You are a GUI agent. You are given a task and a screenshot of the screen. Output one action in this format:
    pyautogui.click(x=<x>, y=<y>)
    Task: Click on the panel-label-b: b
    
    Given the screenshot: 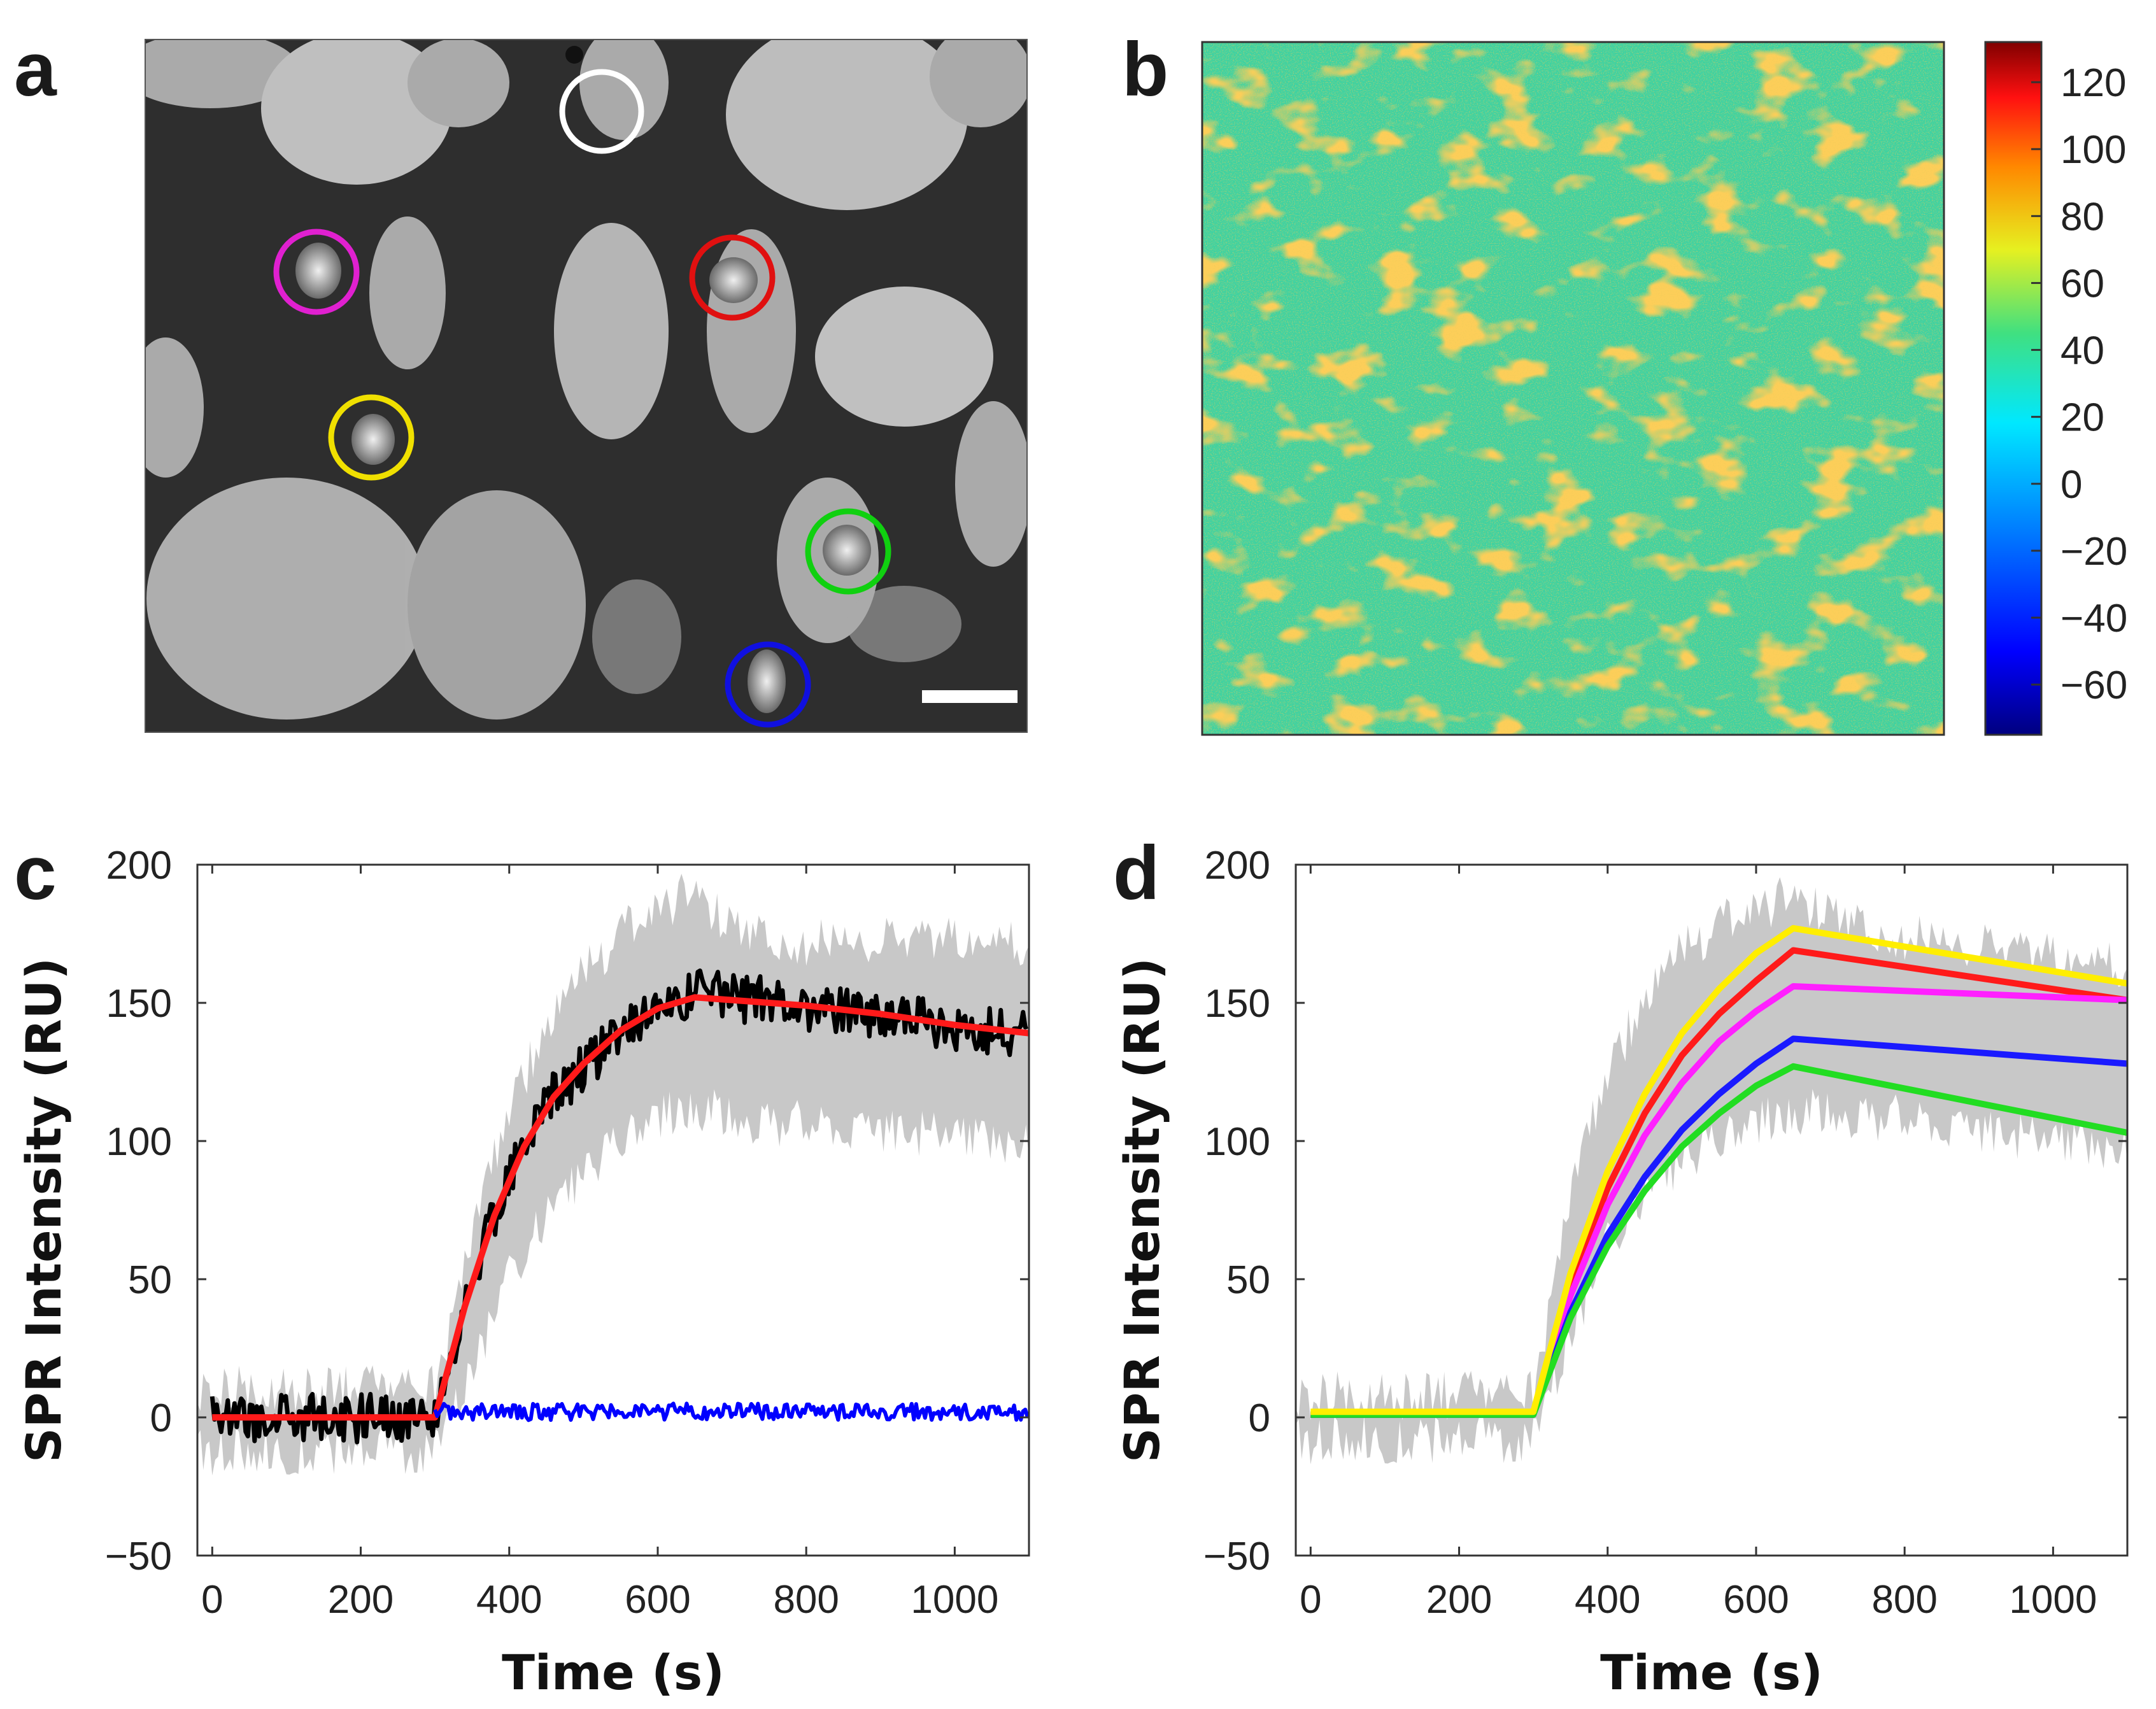 What is the action you would take?
    pyautogui.click(x=1145, y=69)
    